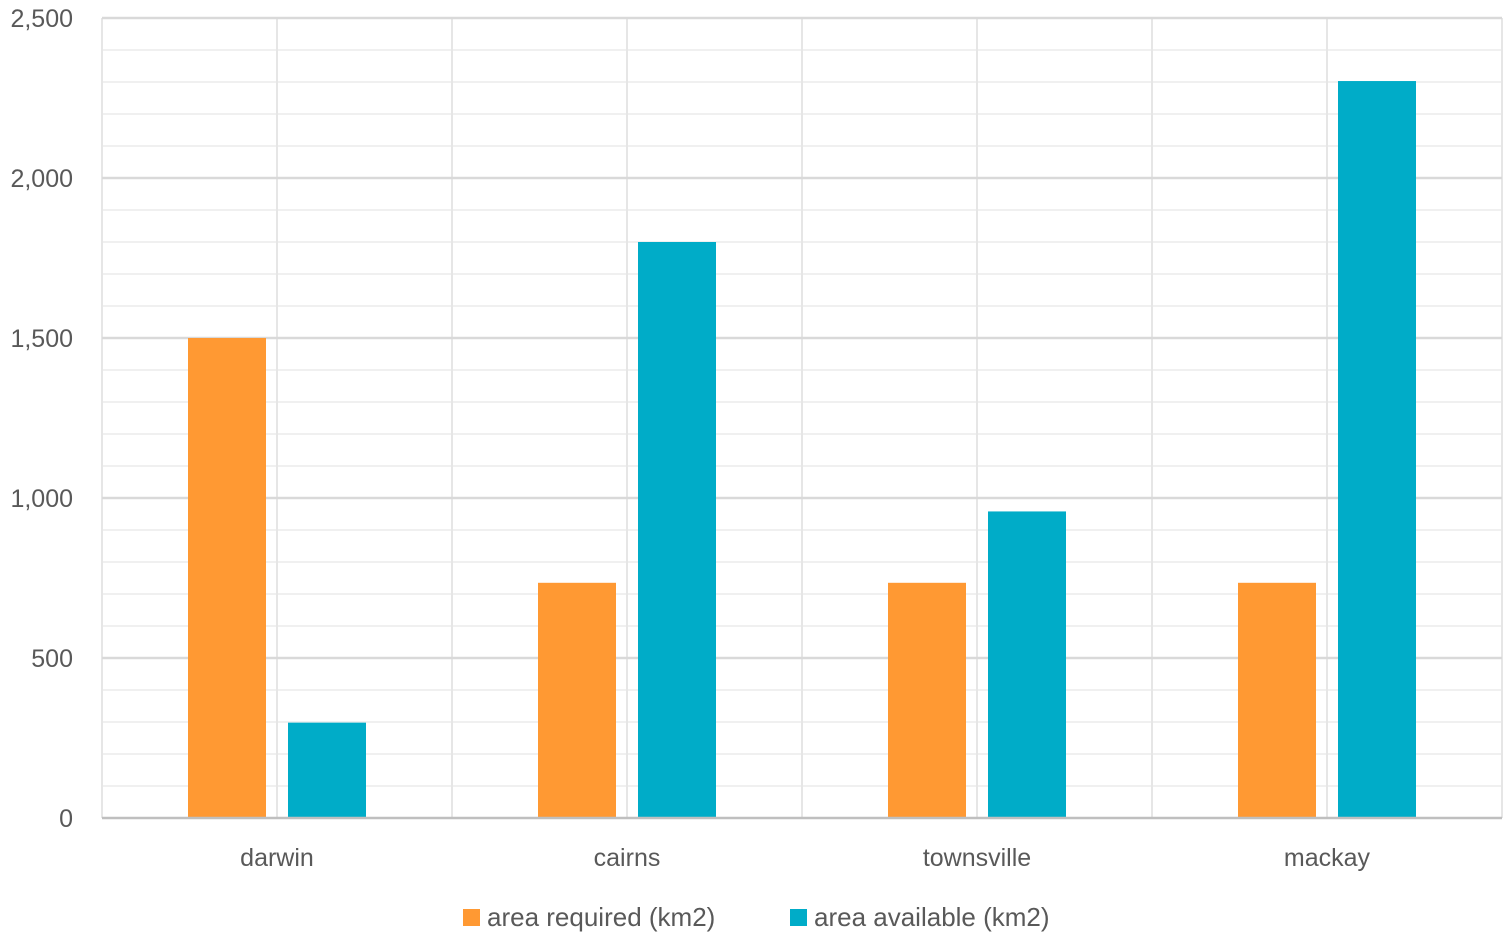  Describe the element at coordinates (805, 858) in the screenshot. I see `x-axis-tick-labels: darwin cairns townsville mackay` at that location.